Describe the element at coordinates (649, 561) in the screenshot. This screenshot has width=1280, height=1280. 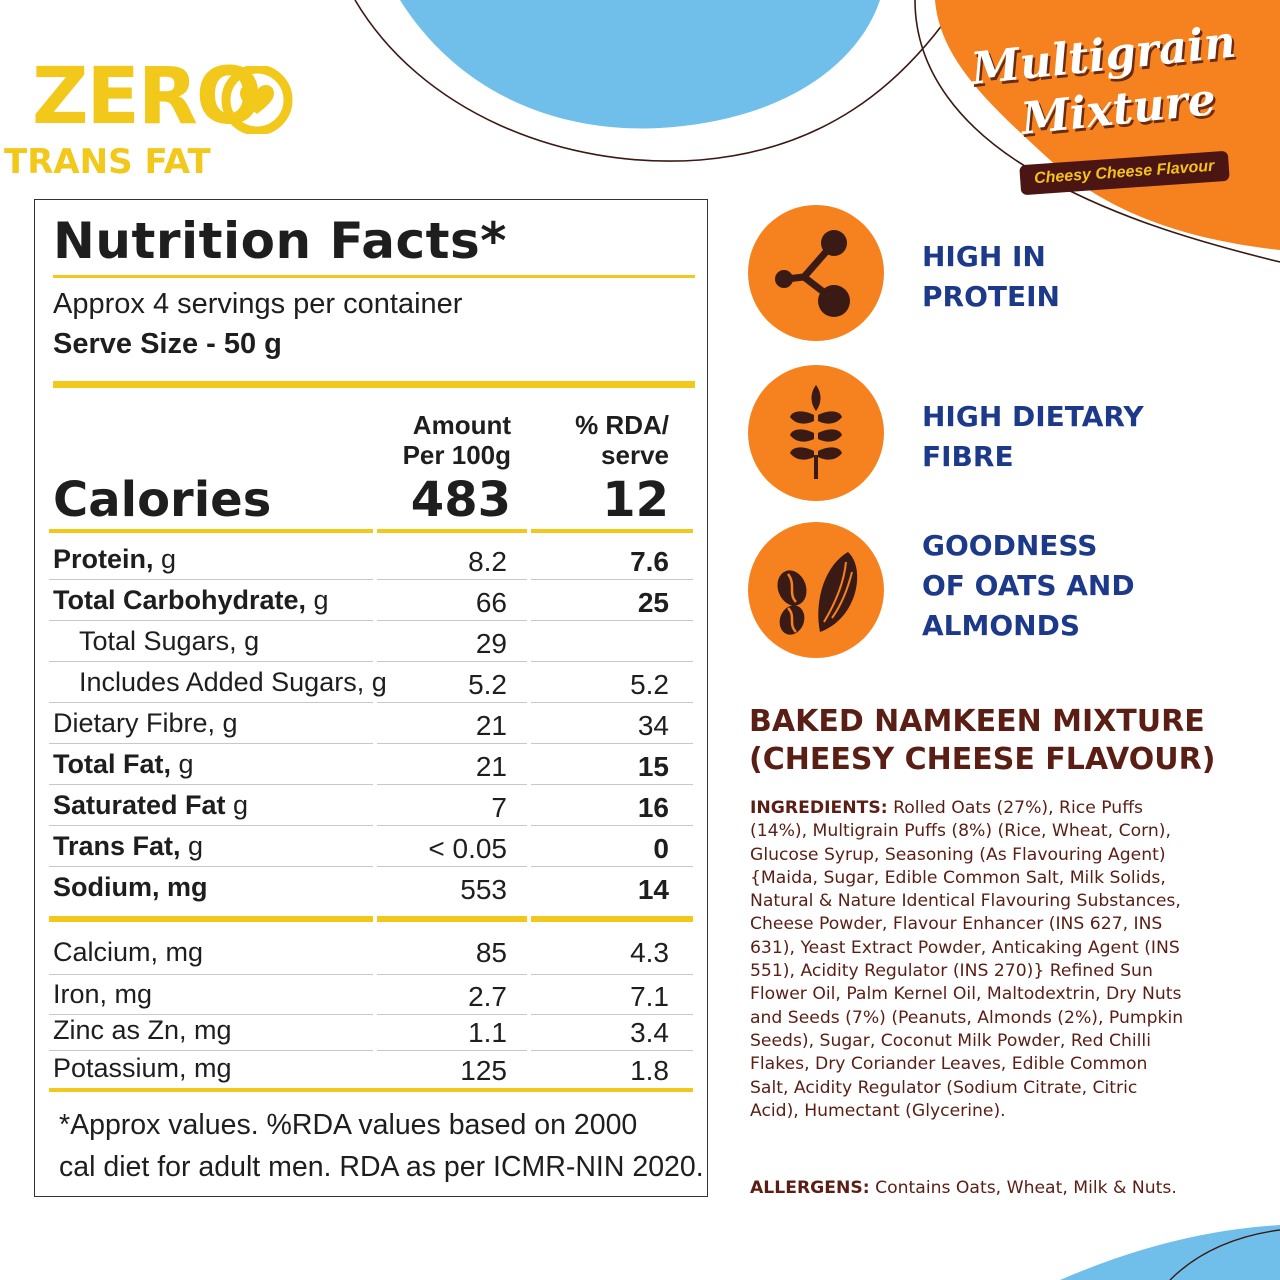
I see `nutrient-rda: 7.6` at that location.